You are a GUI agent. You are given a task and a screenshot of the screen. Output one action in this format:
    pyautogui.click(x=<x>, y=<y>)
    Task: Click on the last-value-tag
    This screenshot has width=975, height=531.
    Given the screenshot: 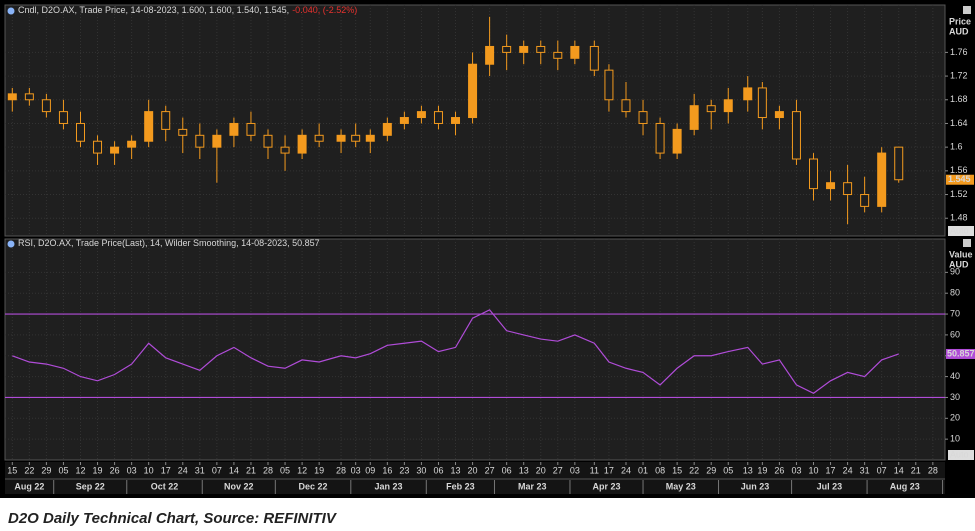 What is the action you would take?
    pyautogui.click(x=960, y=353)
    